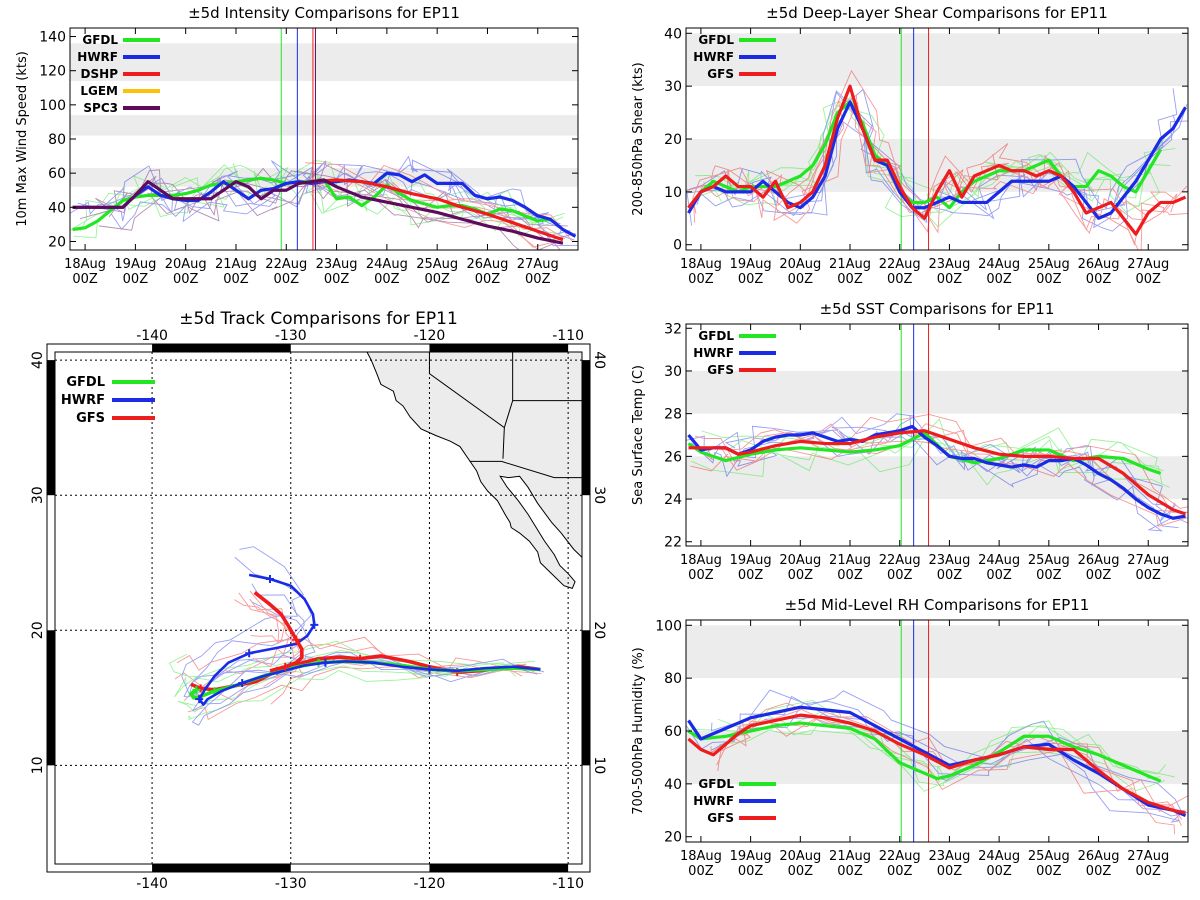 This screenshot has width=1200, height=900. Describe the element at coordinates (487, 264) in the screenshot. I see `intensity-xtick-label: 26Aug` at that location.